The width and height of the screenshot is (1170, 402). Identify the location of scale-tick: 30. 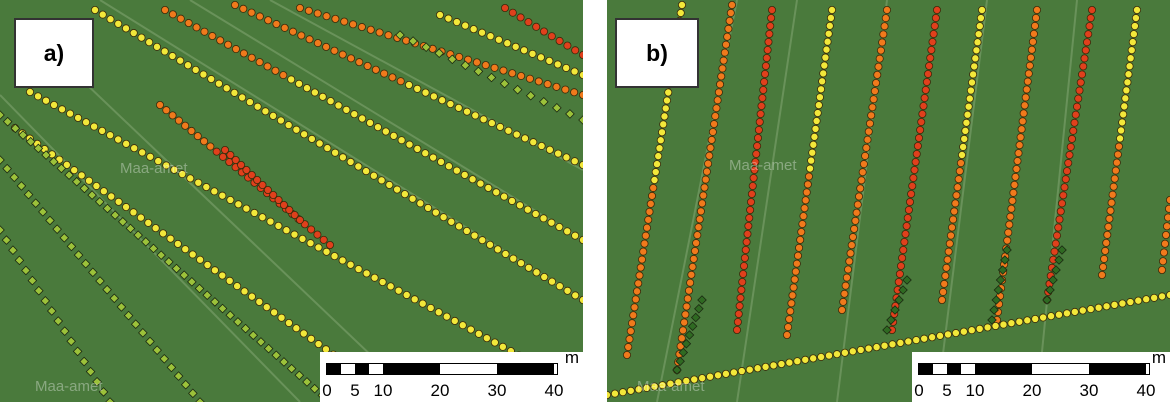
(497, 390).